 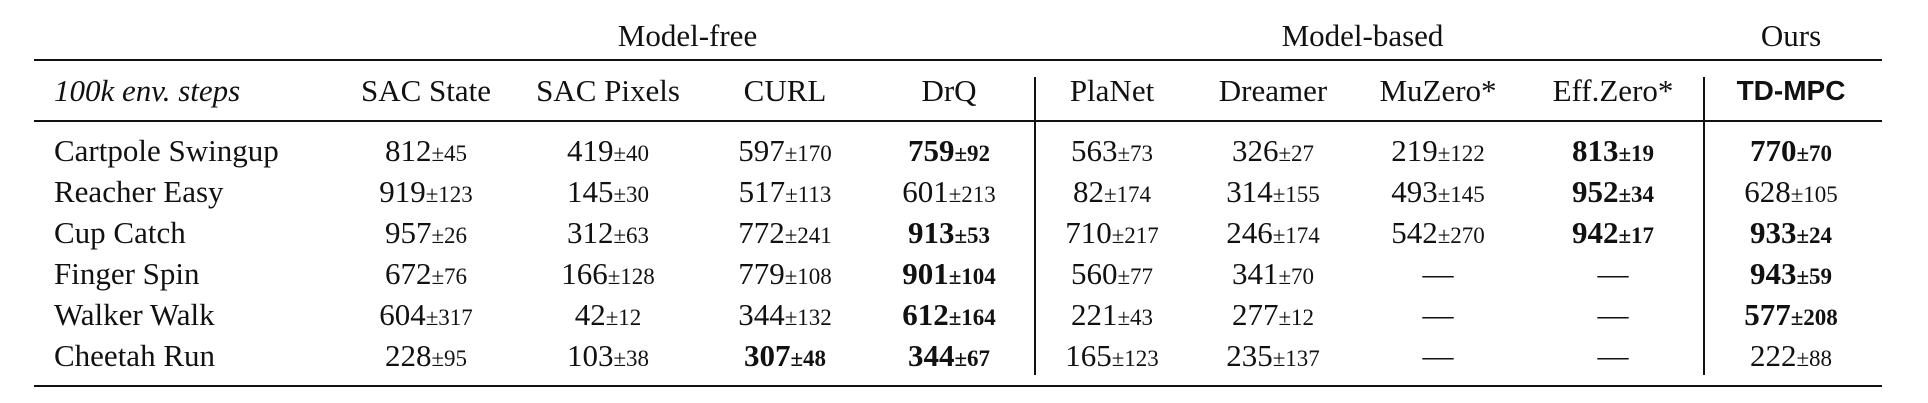 What do you see at coordinates (972, 235) in the screenshot?
I see `std: ±53` at bounding box center [972, 235].